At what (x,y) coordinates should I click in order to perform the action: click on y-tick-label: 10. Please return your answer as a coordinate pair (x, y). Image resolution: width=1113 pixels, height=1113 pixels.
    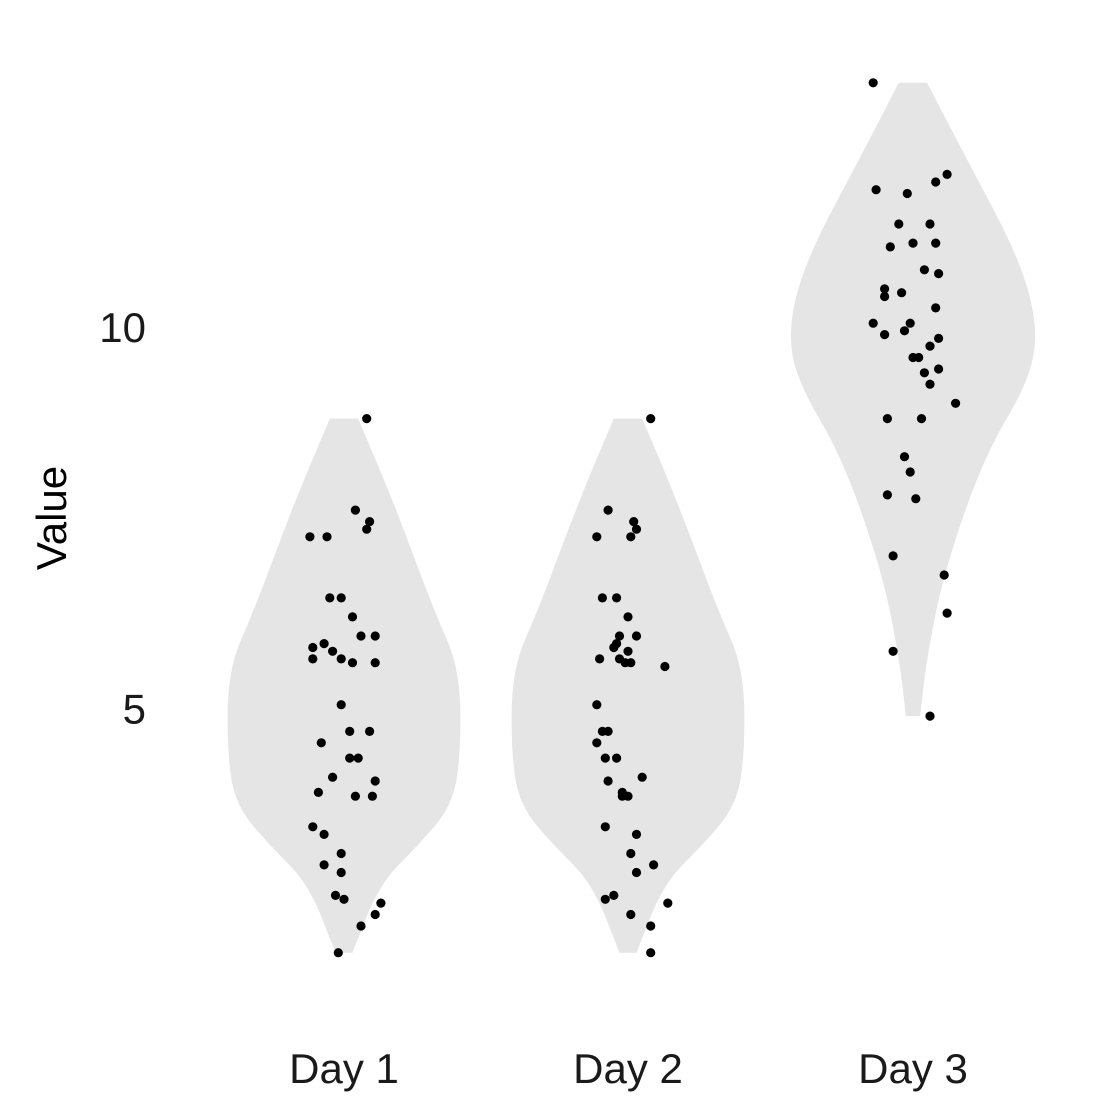
    Looking at the image, I should click on (122, 327).